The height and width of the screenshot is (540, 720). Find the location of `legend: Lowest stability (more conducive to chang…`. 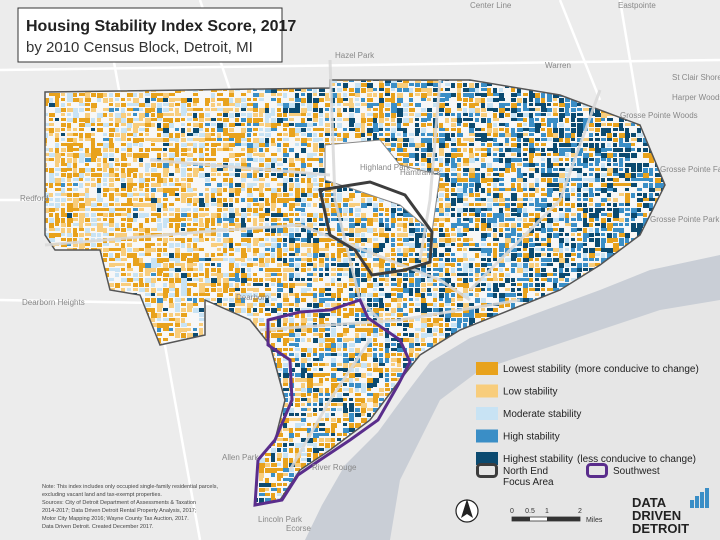

legend: Lowest stability (more conducive to chang… is located at coordinates (587, 425).